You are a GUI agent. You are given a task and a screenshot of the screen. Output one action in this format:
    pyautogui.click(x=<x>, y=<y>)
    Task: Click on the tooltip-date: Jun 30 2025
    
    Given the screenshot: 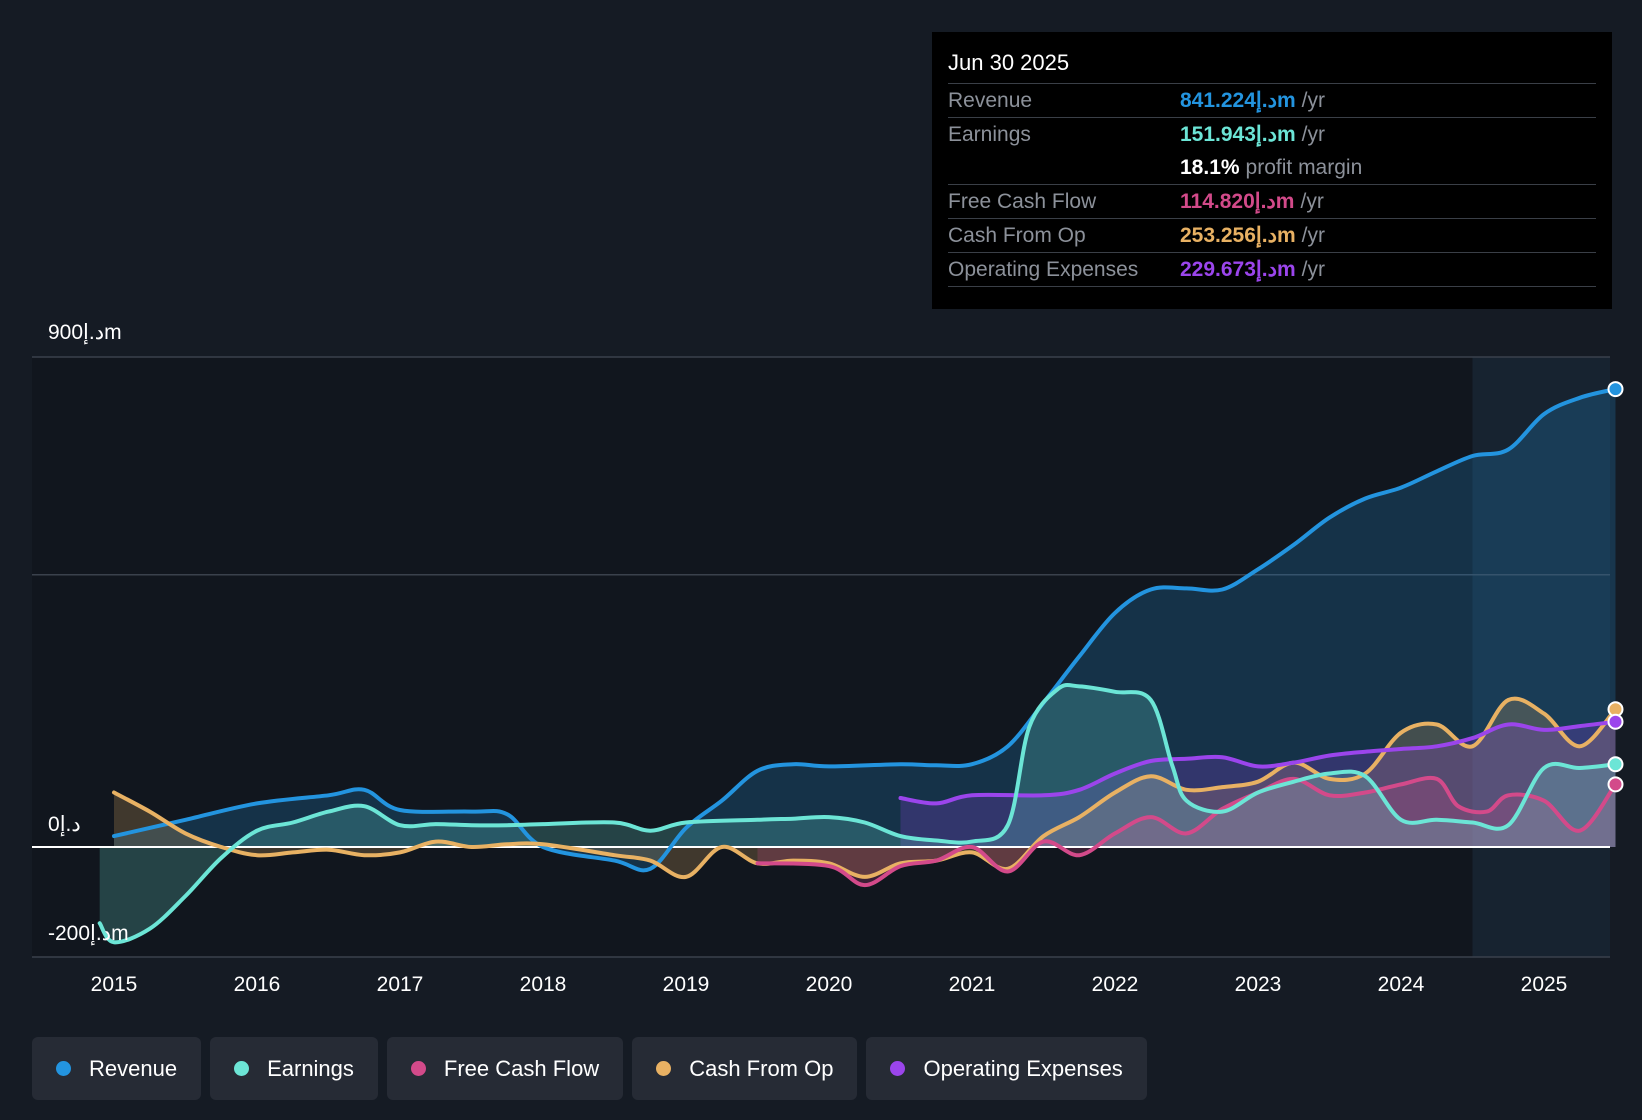 What is the action you would take?
    pyautogui.click(x=1009, y=62)
    